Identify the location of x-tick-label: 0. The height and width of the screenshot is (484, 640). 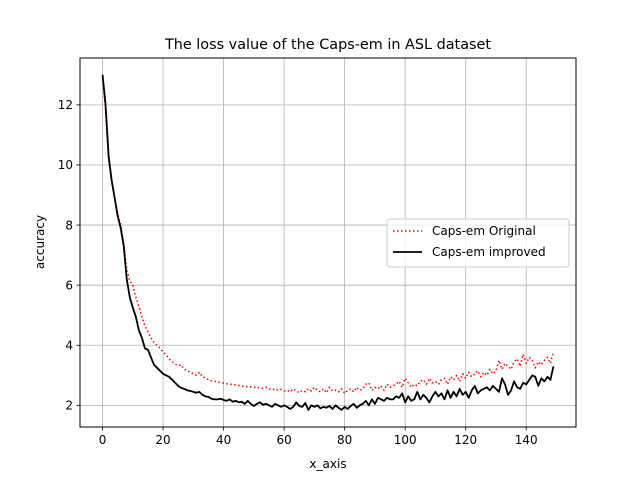
(103, 440).